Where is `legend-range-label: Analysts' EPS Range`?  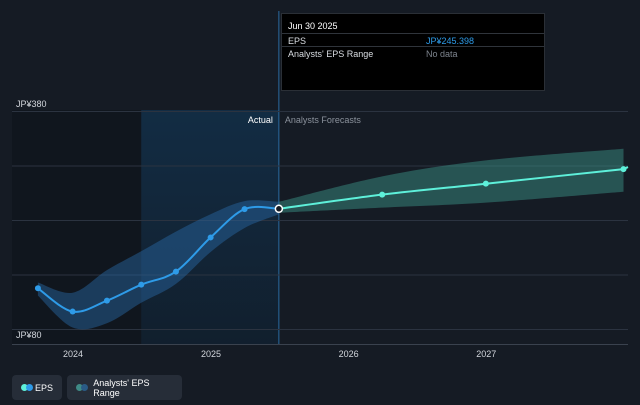
legend-range-label: Analysts' EPS Range is located at coordinates (121, 387).